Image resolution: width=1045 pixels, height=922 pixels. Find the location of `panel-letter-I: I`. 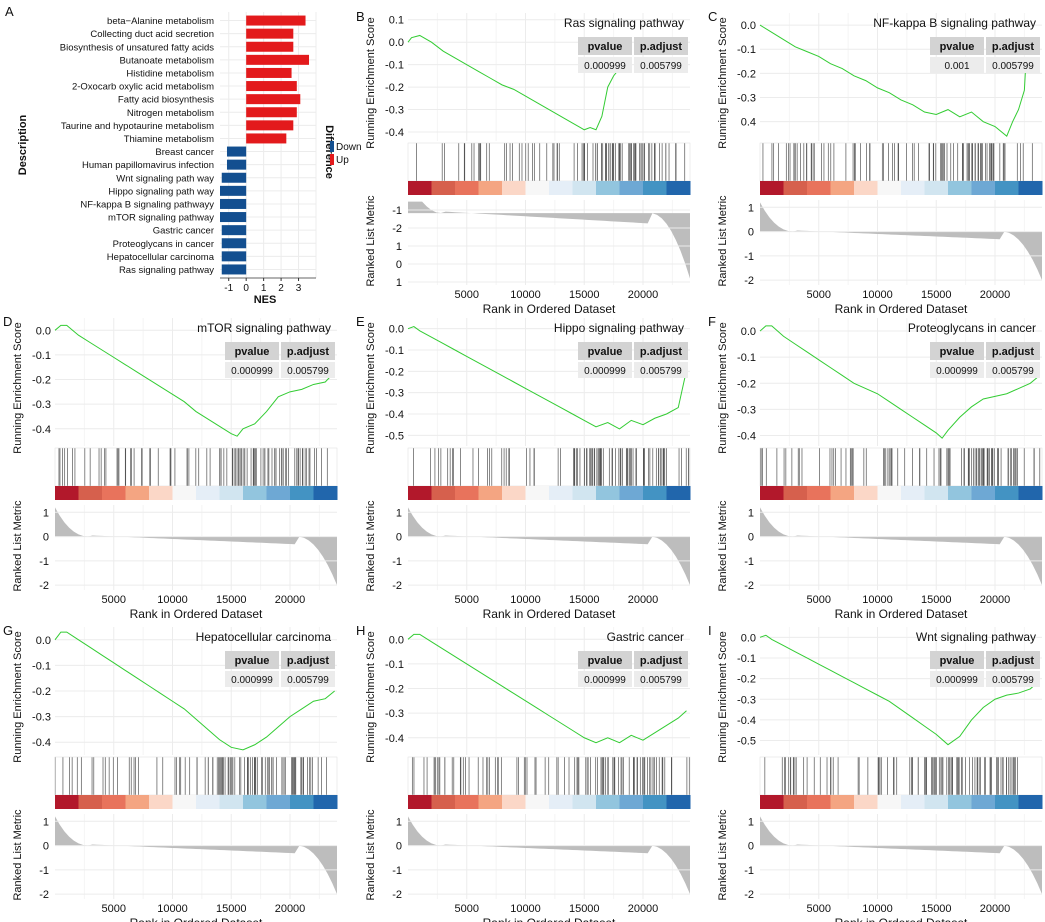

panel-letter-I: I is located at coordinates (710, 630).